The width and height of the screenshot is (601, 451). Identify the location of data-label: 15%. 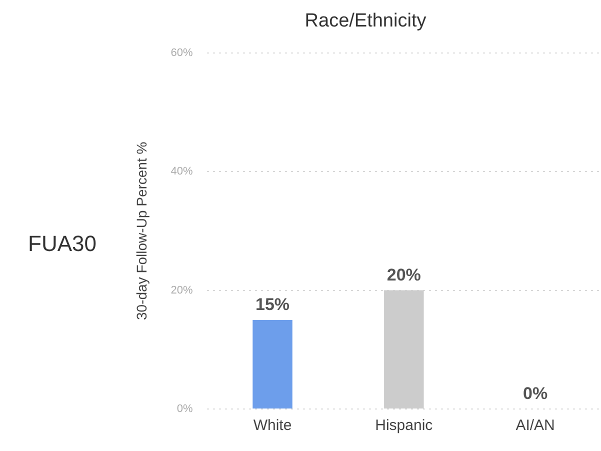
(273, 304).